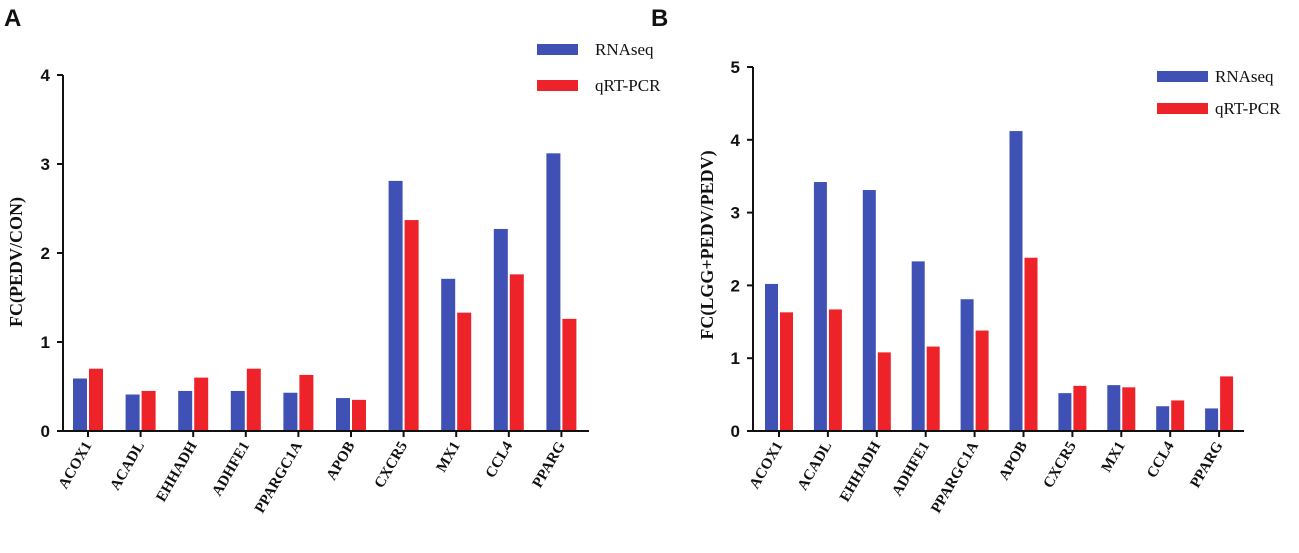  What do you see at coordinates (557, 85) in the screenshot?
I see `panel-a-legend-swatch-qrt-pcr` at bounding box center [557, 85].